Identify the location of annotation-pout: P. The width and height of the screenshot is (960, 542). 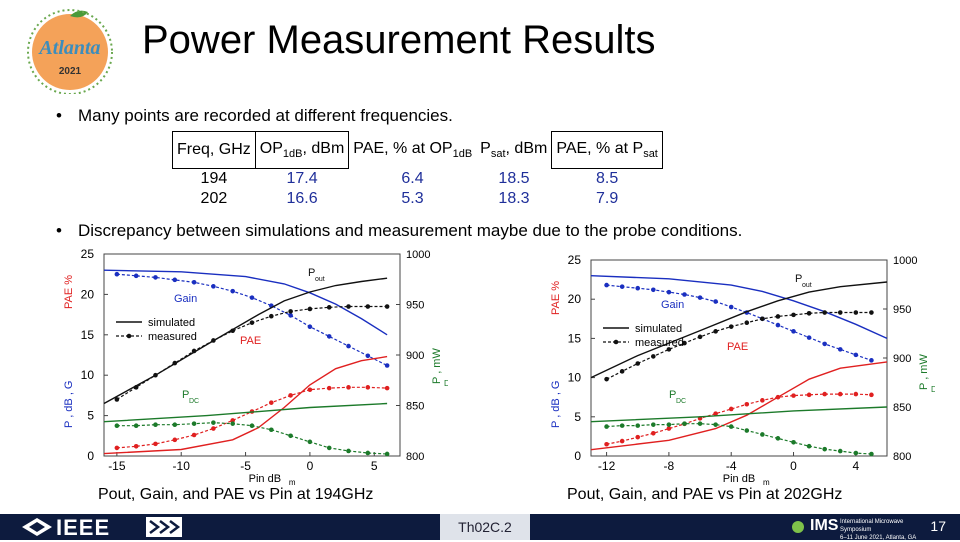
(311, 273).